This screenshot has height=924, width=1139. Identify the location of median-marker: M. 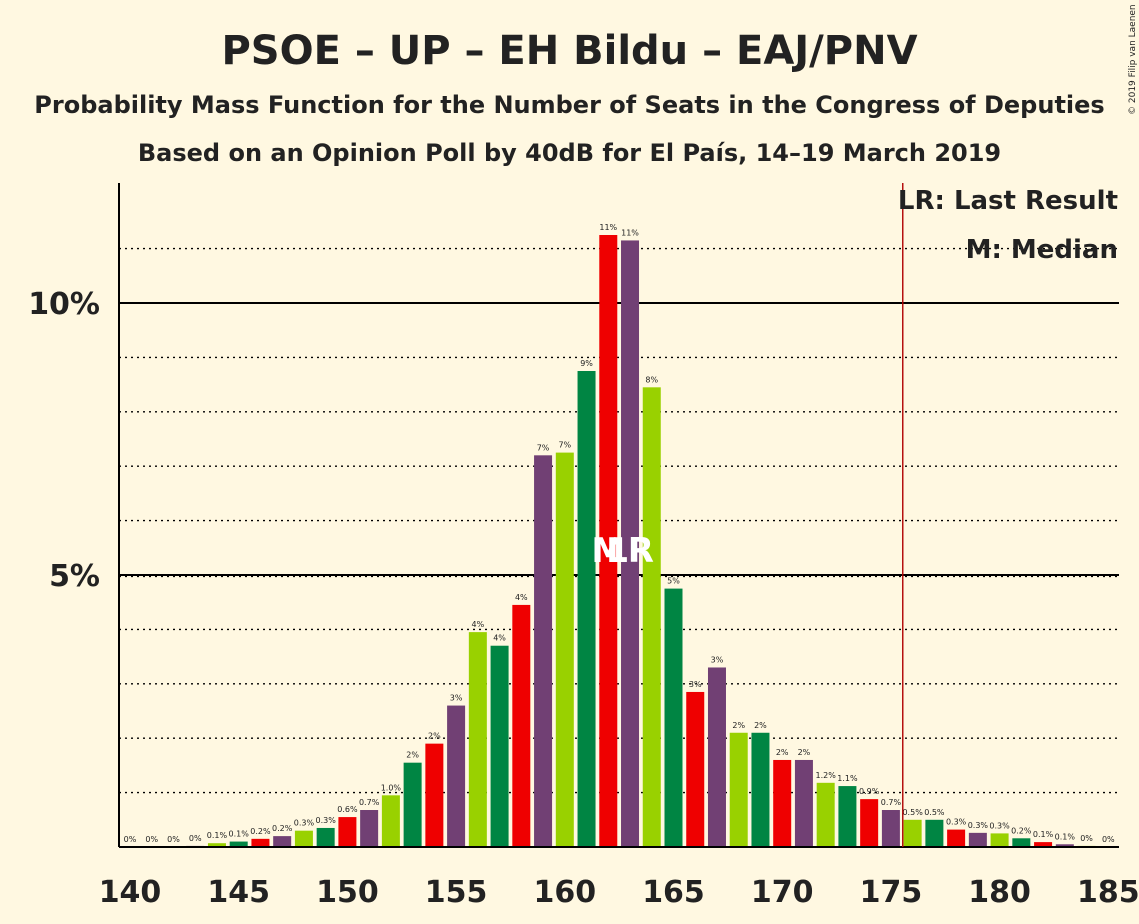
(608, 551).